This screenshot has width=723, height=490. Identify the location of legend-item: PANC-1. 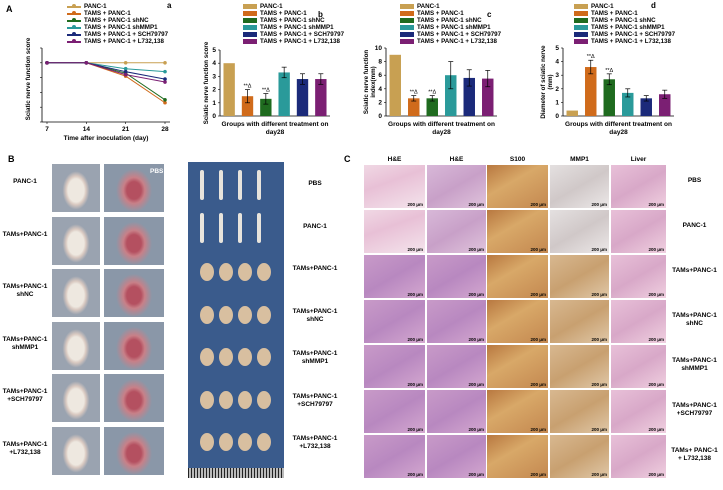
(117, 6).